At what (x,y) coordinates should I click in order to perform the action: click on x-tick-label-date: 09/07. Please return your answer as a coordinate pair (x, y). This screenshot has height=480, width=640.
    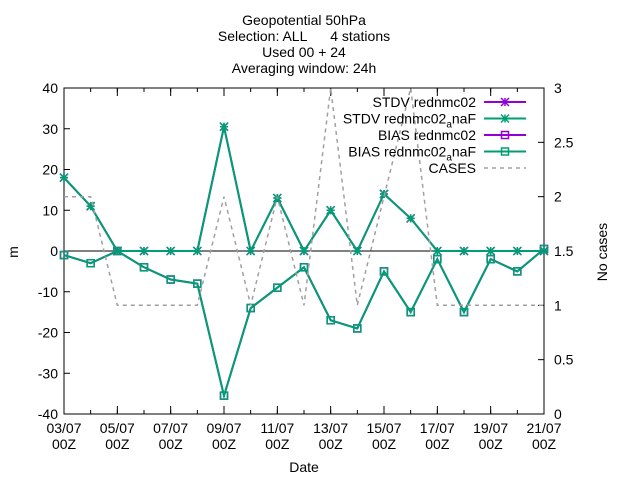
    Looking at the image, I should click on (223, 428).